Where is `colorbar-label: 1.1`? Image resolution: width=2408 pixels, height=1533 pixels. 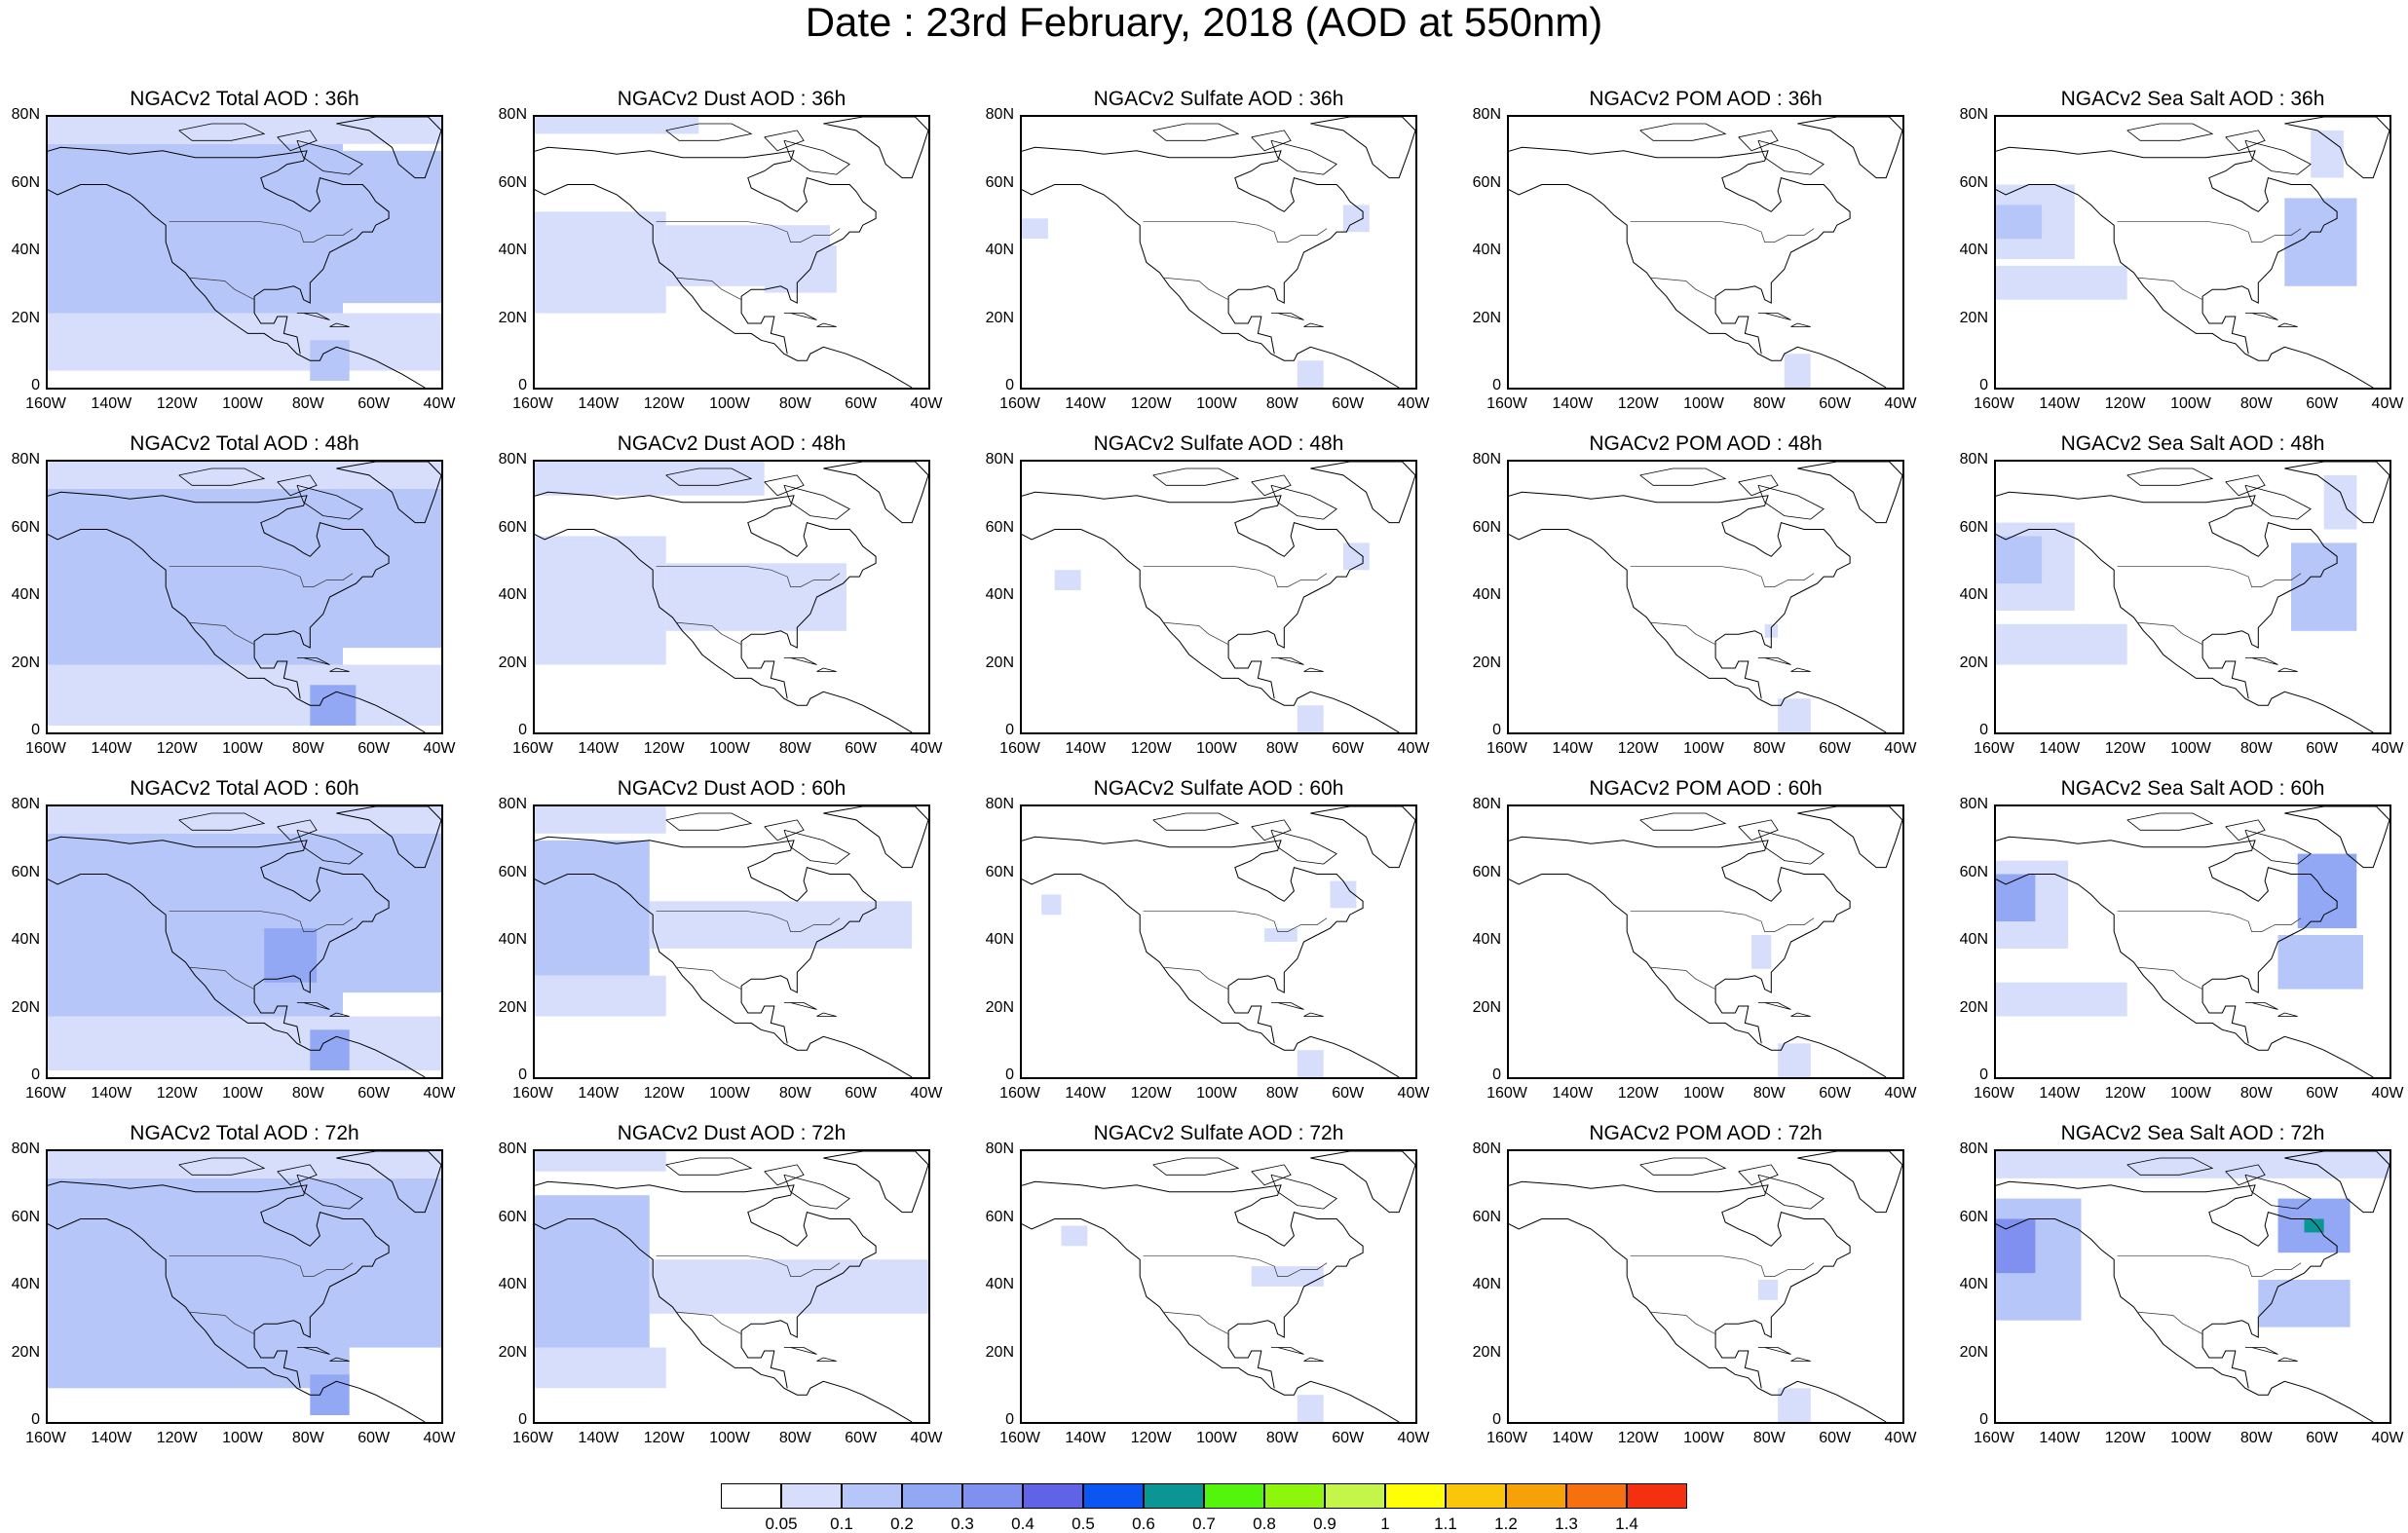 colorbar-label: 1.1 is located at coordinates (1445, 1523).